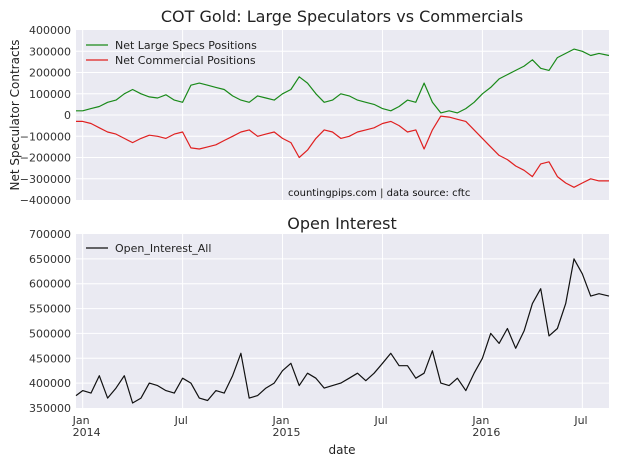 The height and width of the screenshot is (465, 620). I want to click on legend-label-large-specs: Net Large Specs Positions, so click(186, 45).